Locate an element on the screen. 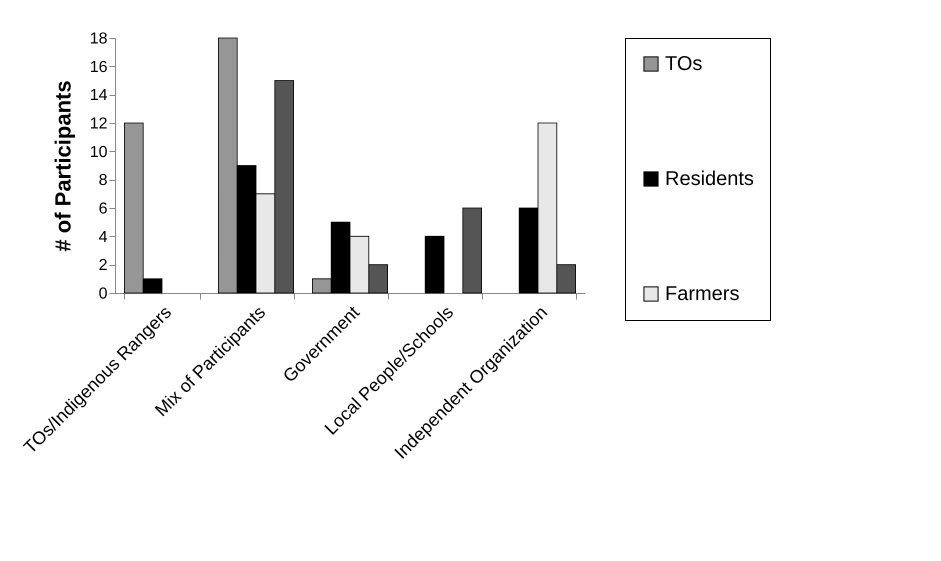 The image size is (941, 561). y-tick-label: 8 is located at coordinates (103, 181).